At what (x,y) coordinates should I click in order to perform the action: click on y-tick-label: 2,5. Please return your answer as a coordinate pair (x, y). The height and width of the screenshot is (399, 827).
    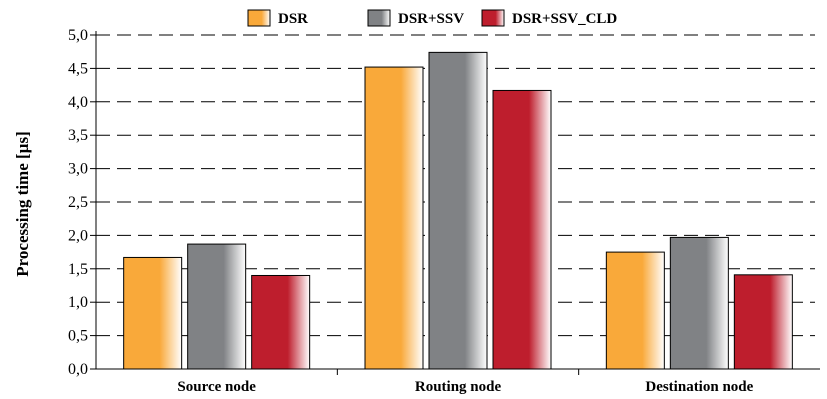
    Looking at the image, I should click on (78, 202).